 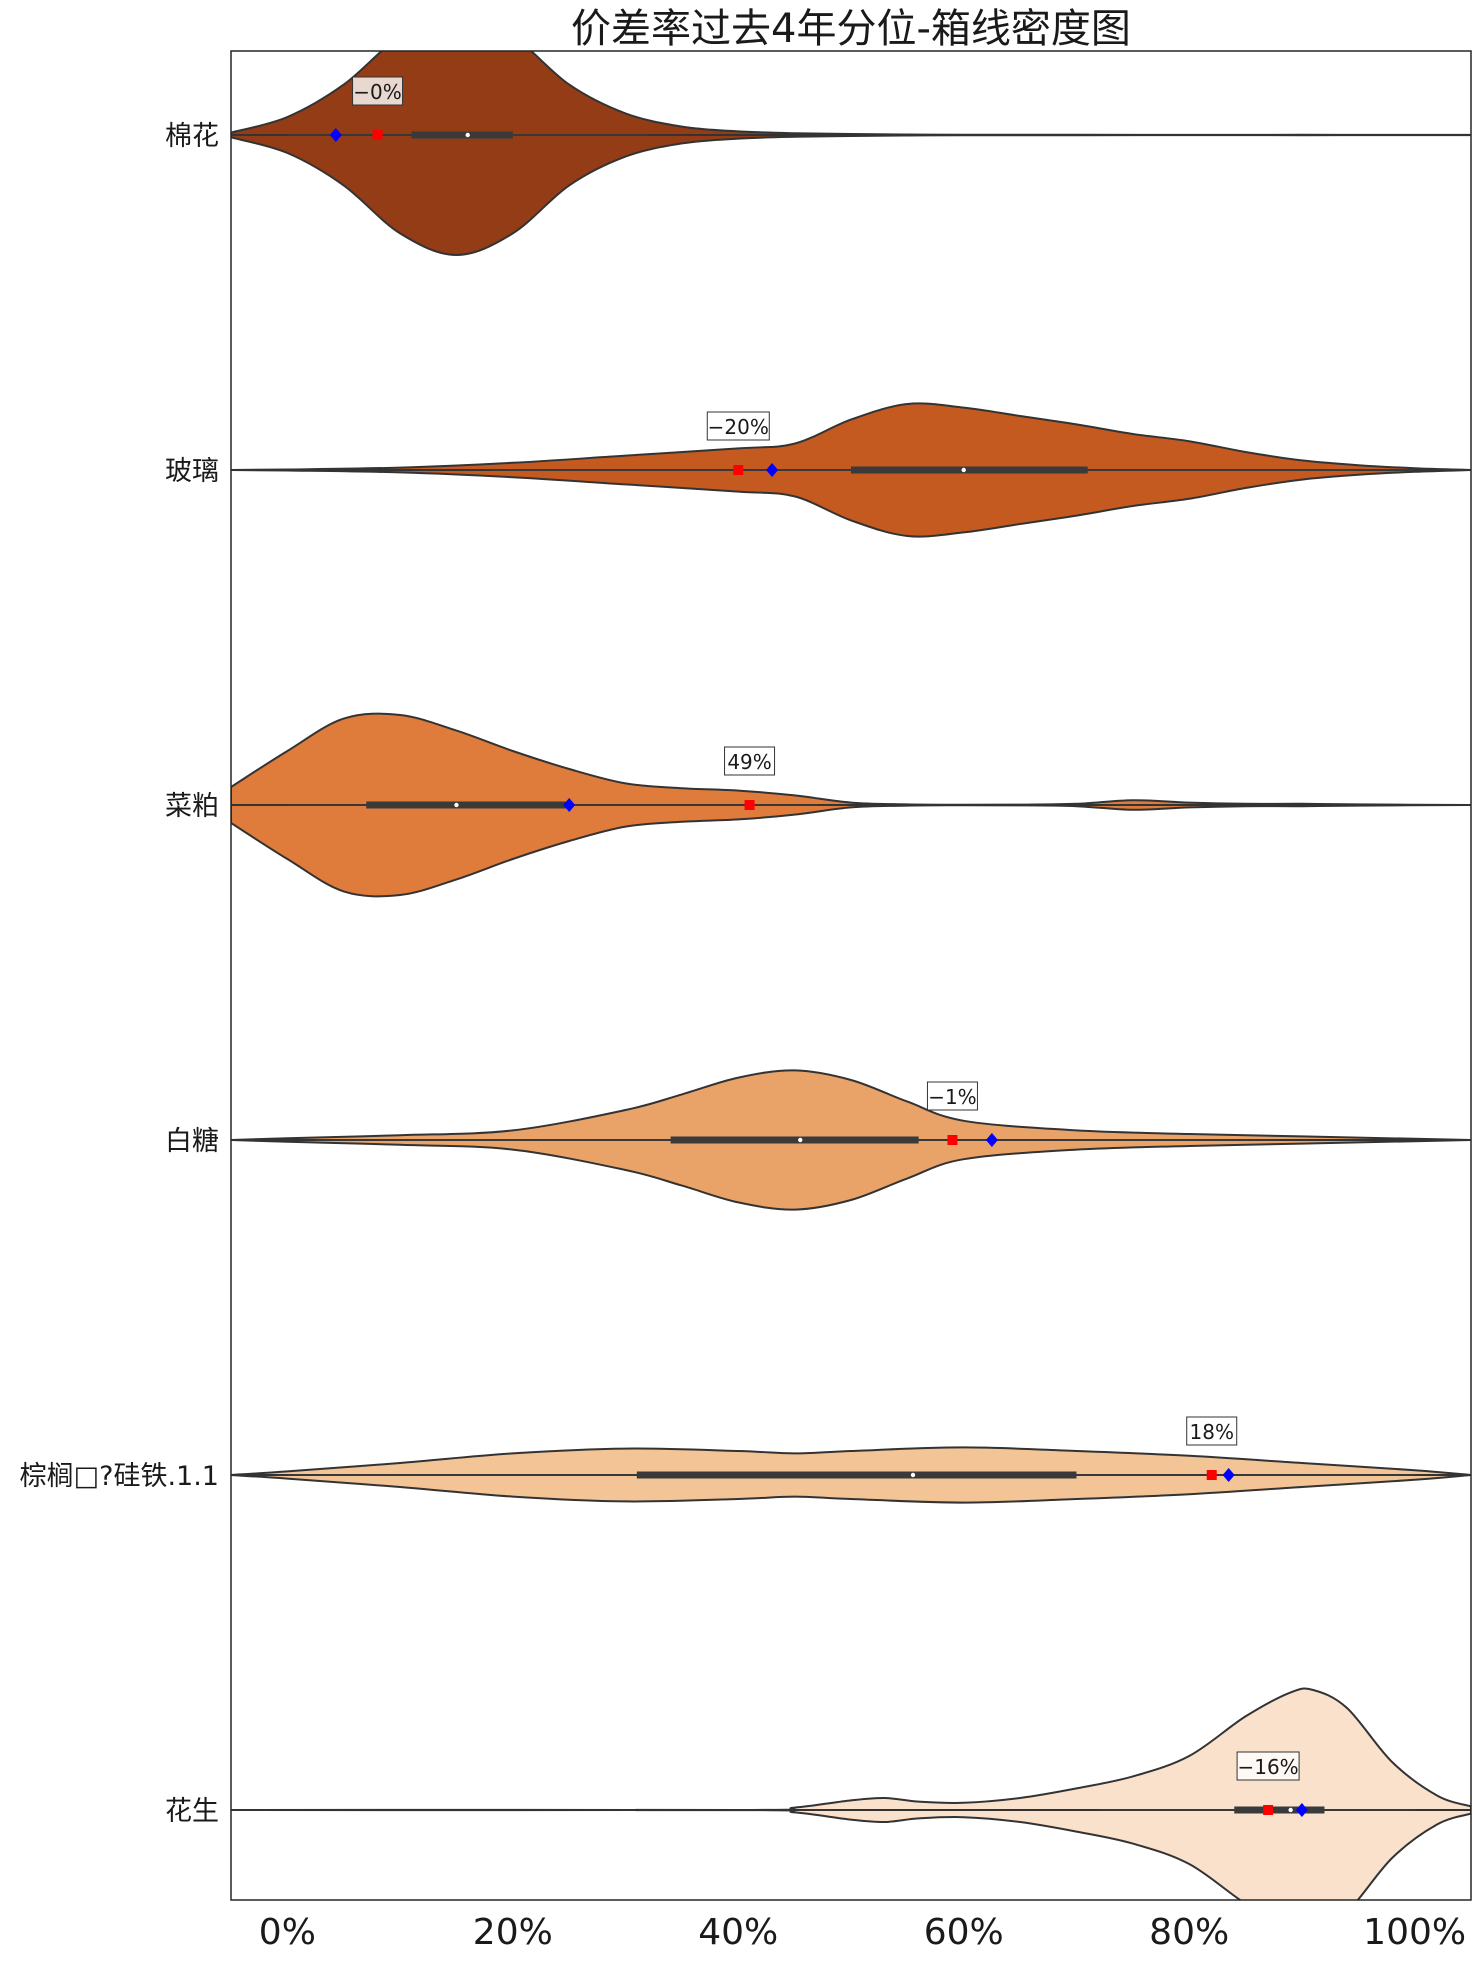 I want to click on annotation-label: −1%, so click(x=952, y=1097).